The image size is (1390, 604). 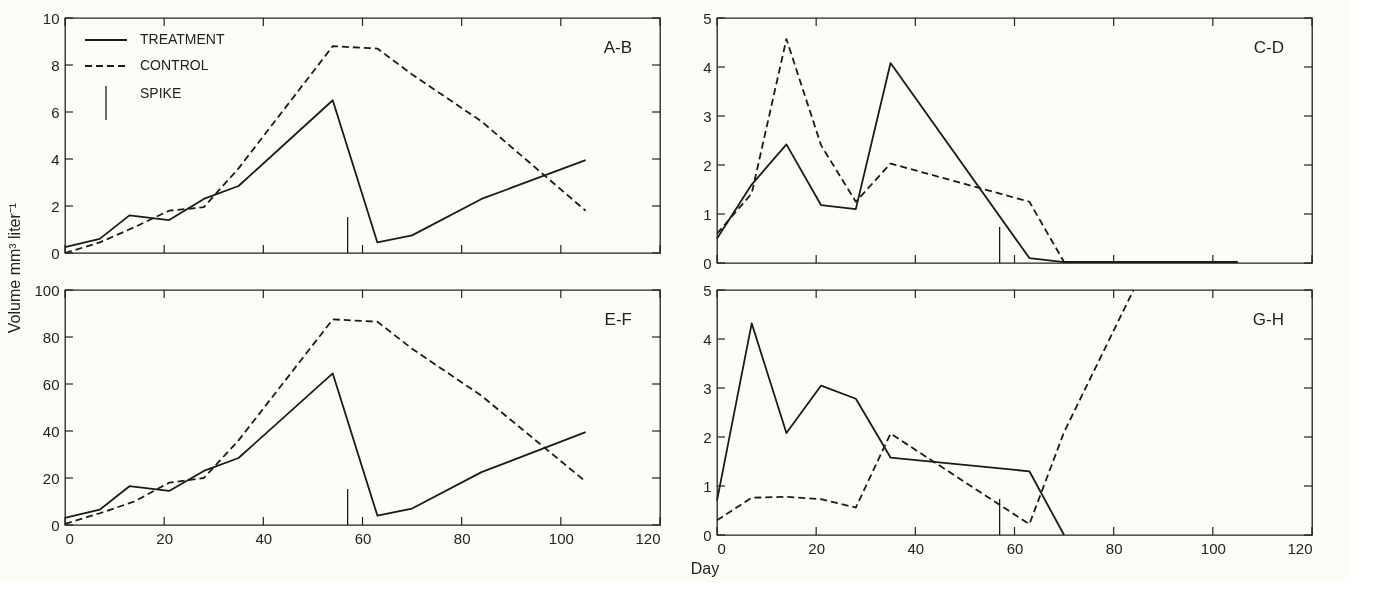 What do you see at coordinates (617, 47) in the screenshot?
I see `text: A-B` at bounding box center [617, 47].